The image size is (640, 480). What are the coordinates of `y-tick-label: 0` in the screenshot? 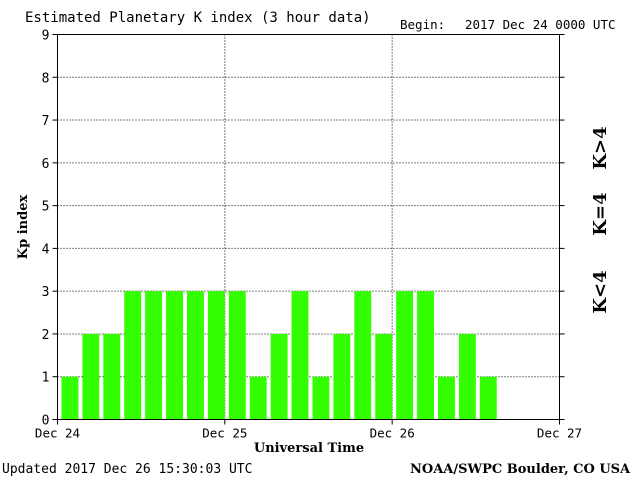 It's located at (46, 421).